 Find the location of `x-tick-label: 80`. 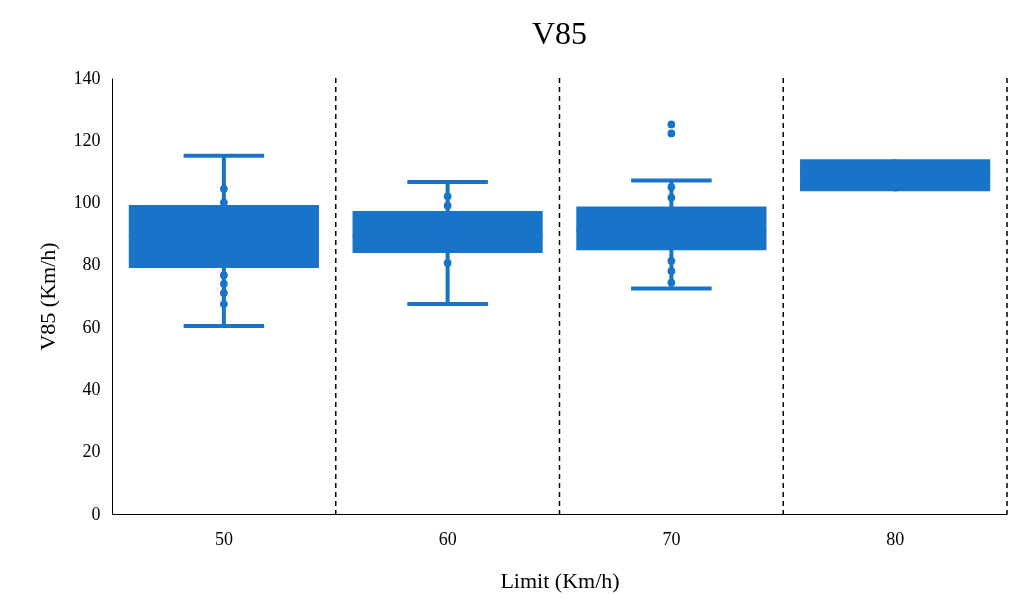

x-tick-label: 80 is located at coordinates (895, 538).